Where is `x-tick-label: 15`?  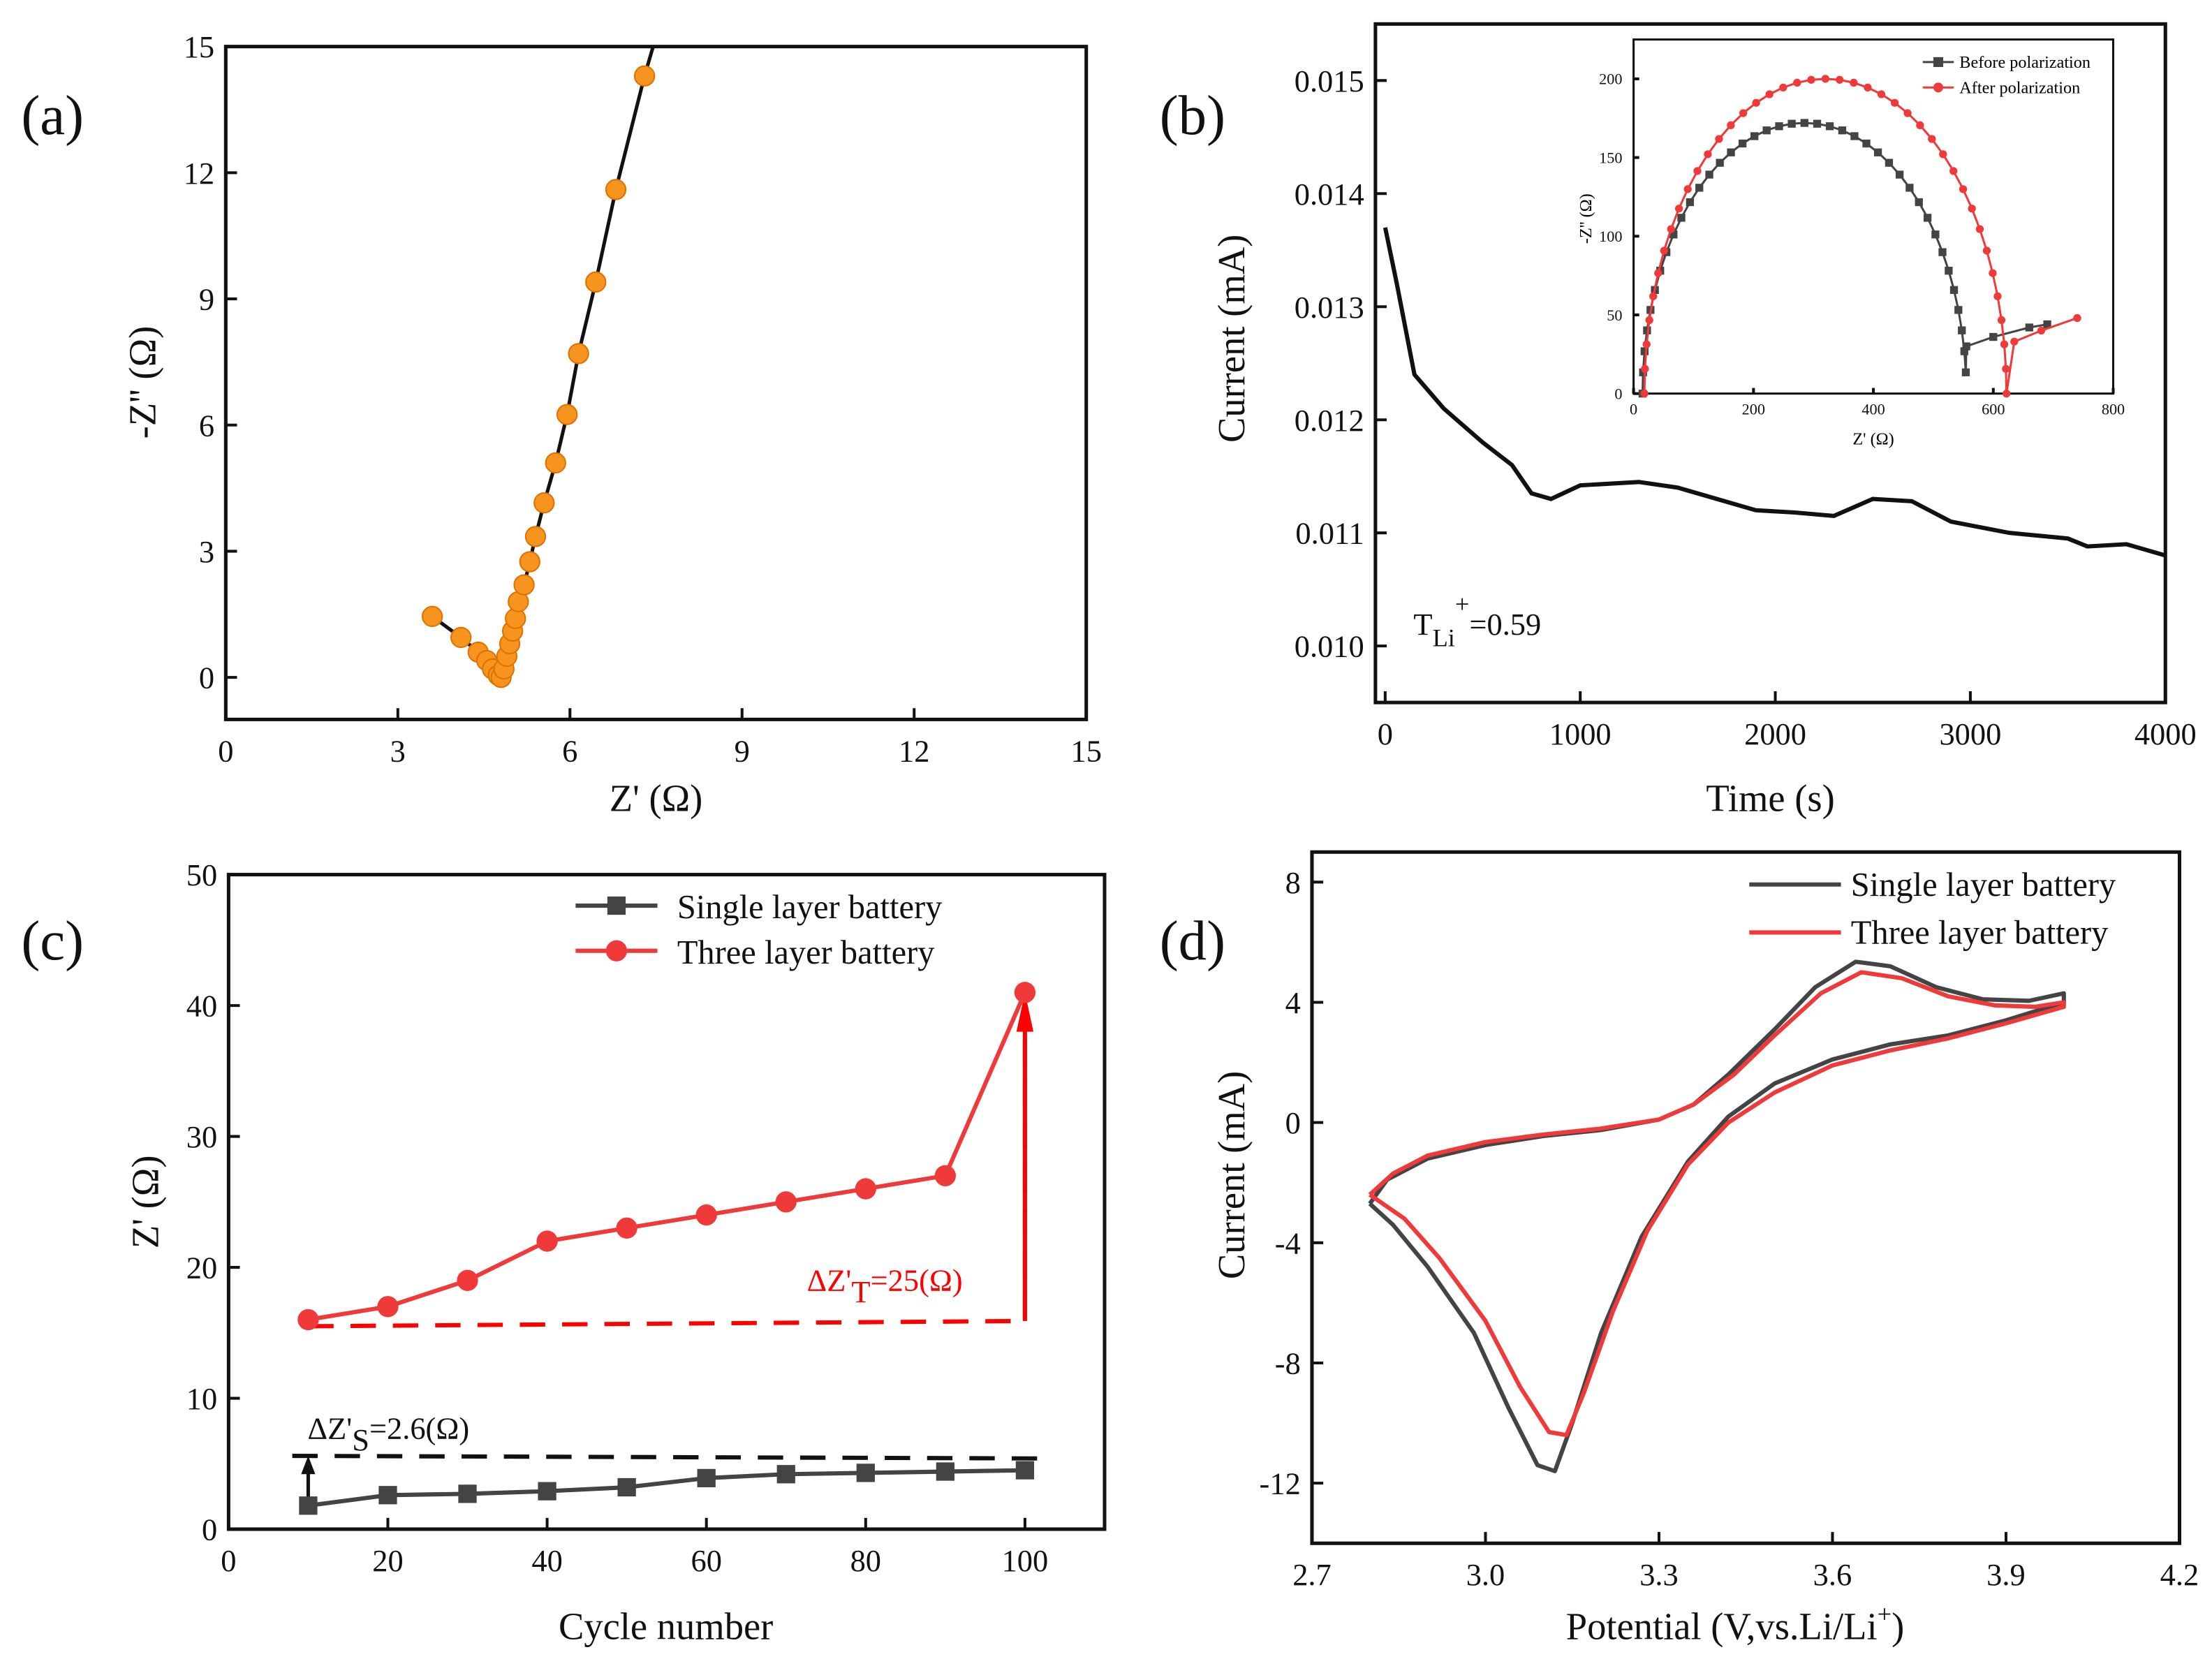 x-tick-label: 15 is located at coordinates (1085, 751).